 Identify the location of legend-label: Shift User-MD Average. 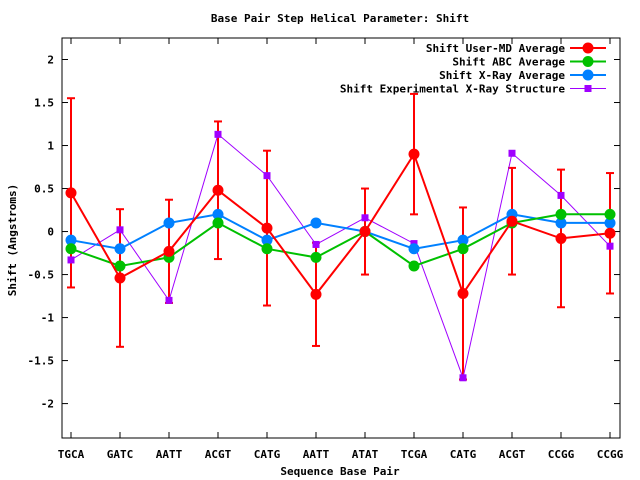
(495, 48).